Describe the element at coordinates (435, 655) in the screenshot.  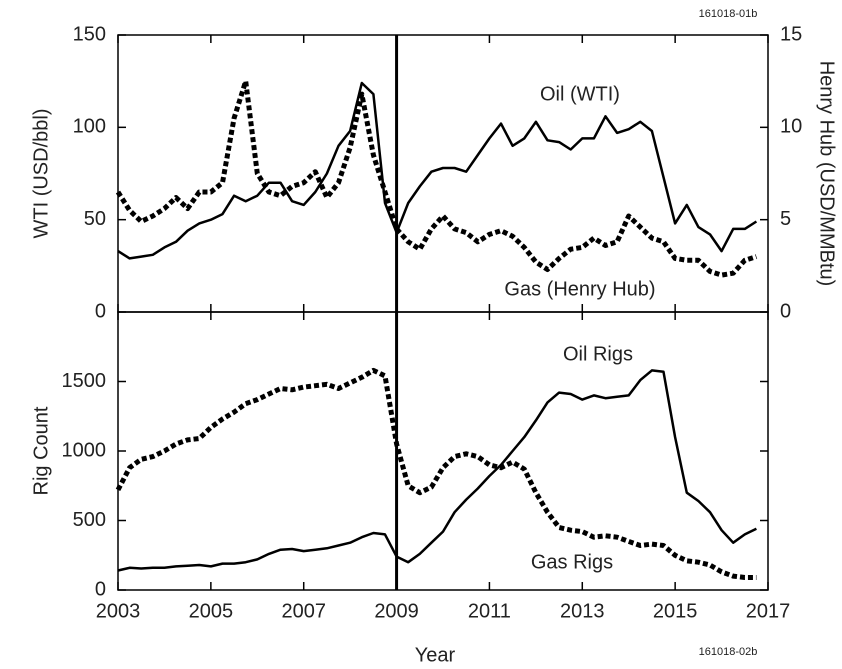
I see `x-axis-label: Year` at that location.